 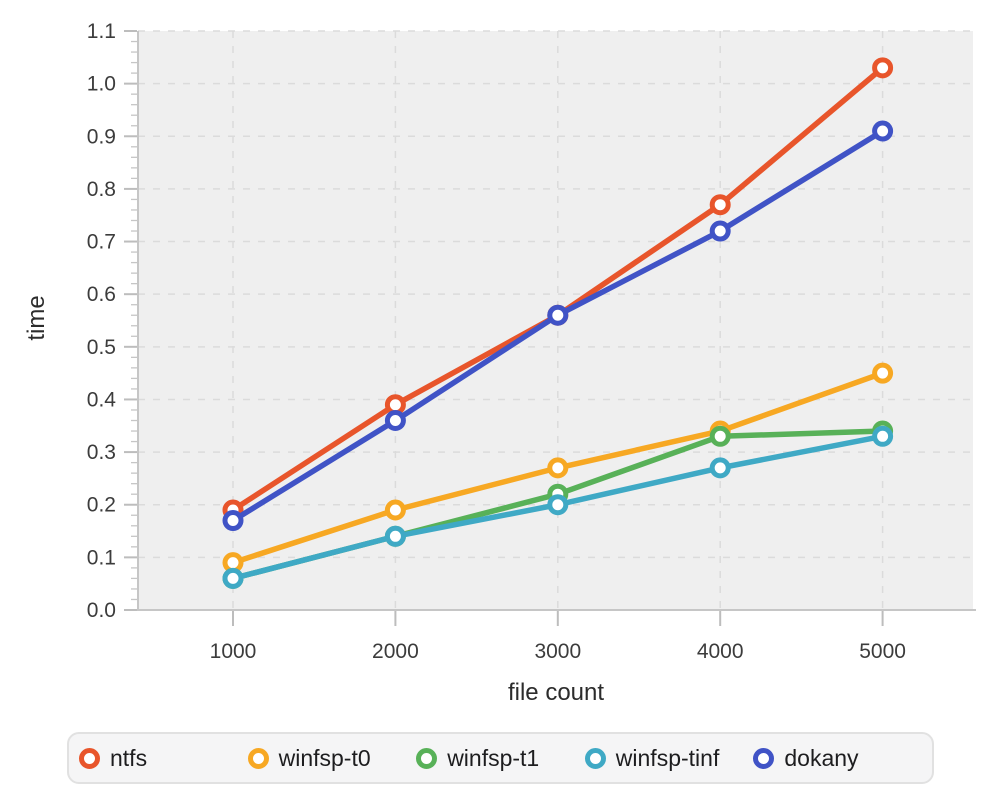 I want to click on y-tick-label: 0.5, so click(x=101, y=347).